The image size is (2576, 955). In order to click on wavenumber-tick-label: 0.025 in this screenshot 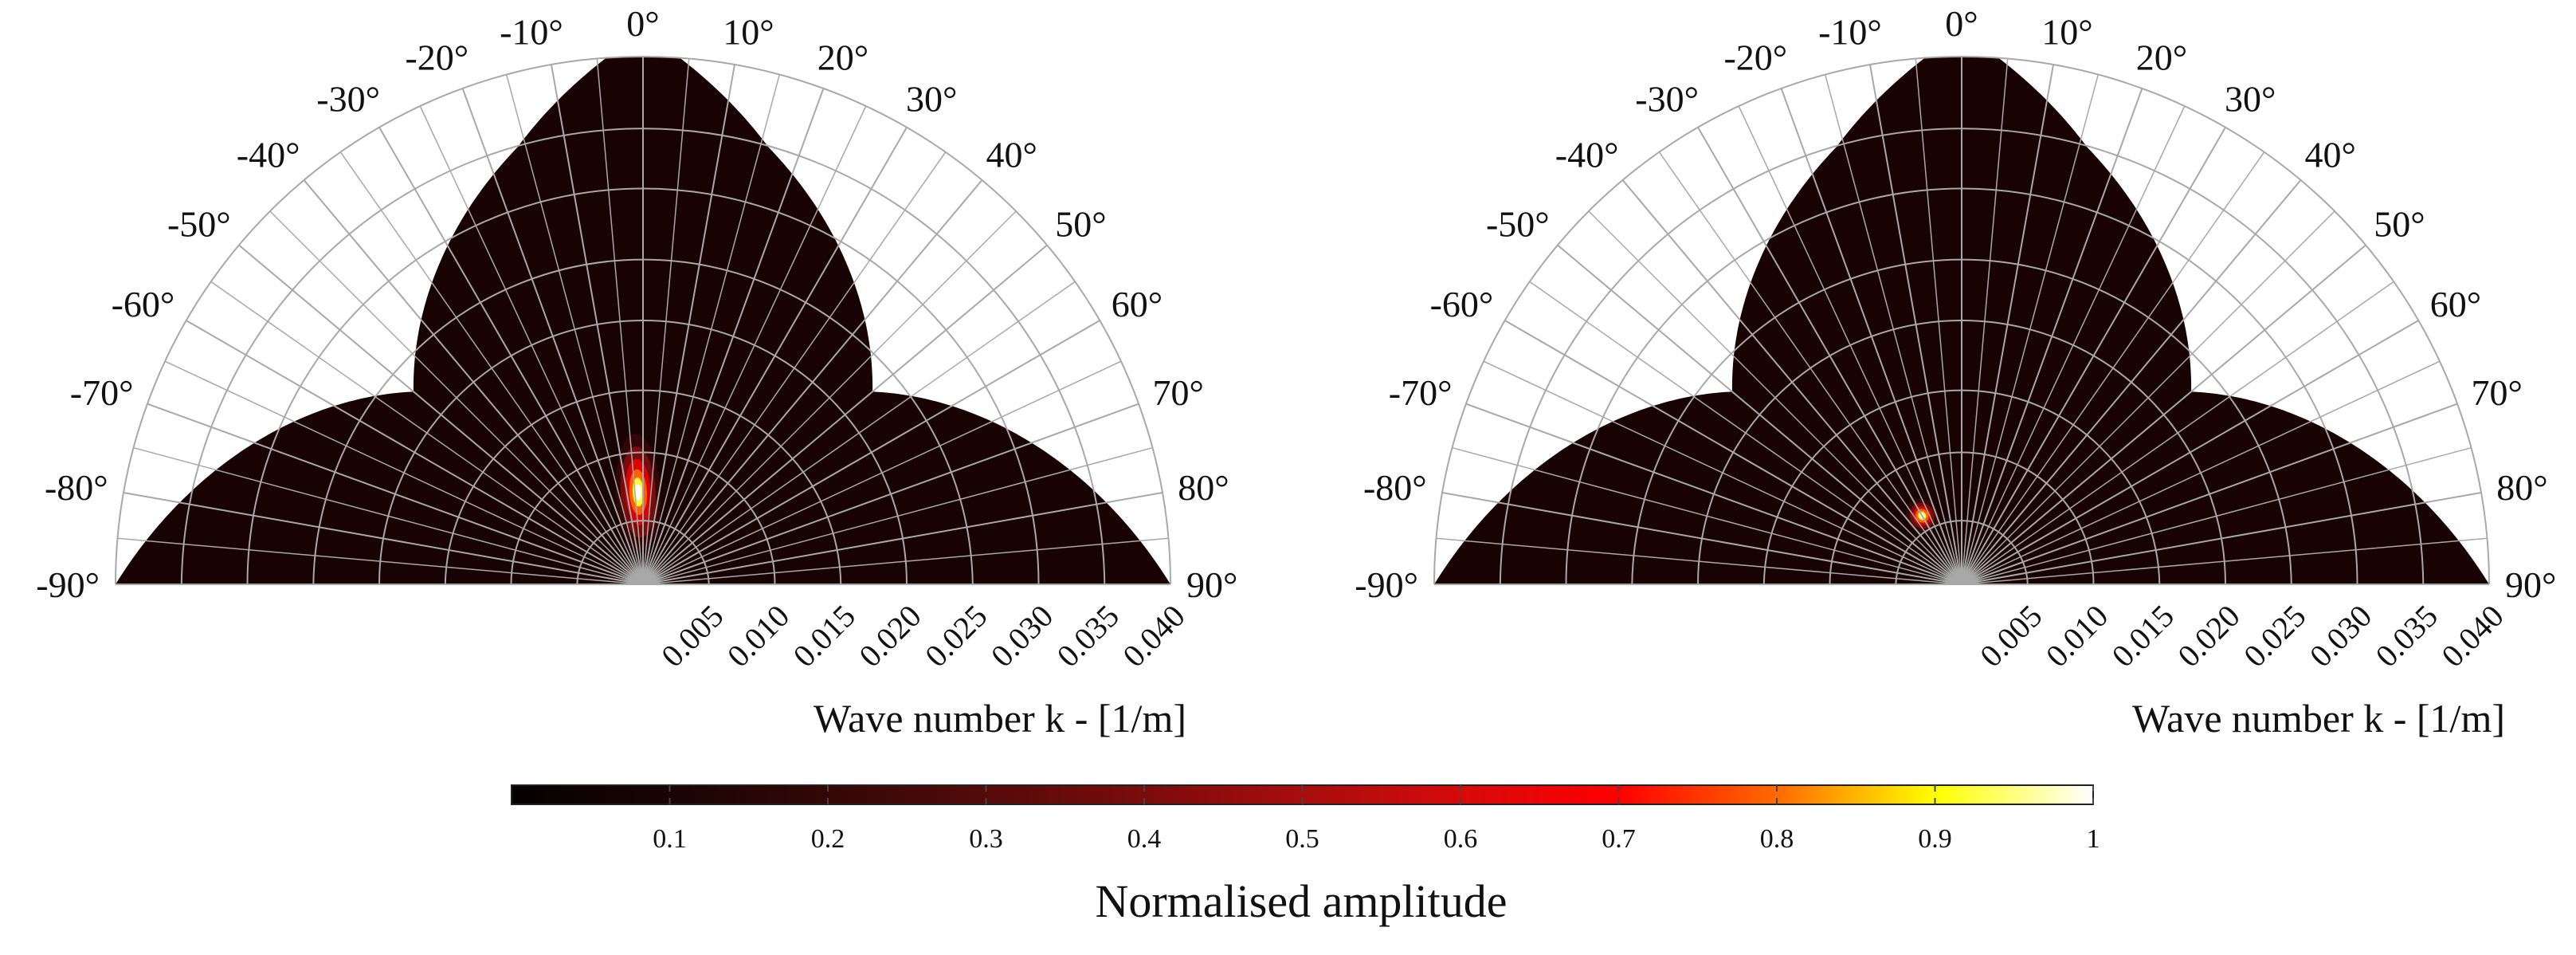, I will do `click(956, 636)`.